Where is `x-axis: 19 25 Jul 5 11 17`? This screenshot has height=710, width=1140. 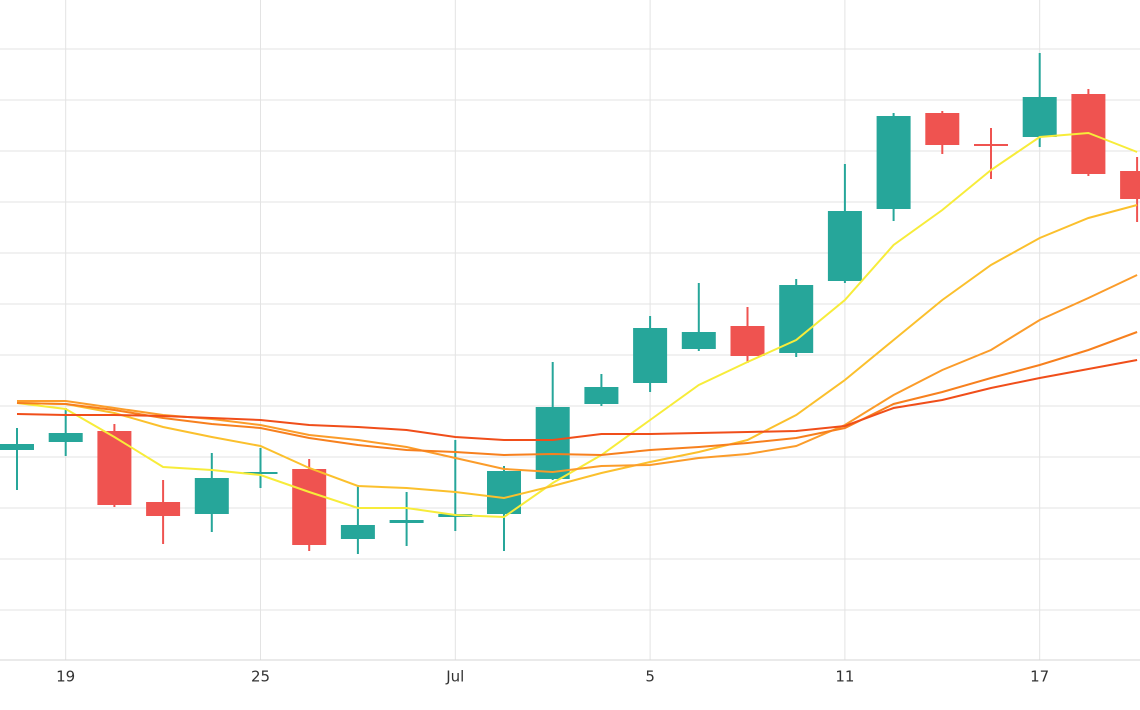
x-axis: 19 25 Jul 5 11 17 is located at coordinates (570, 672).